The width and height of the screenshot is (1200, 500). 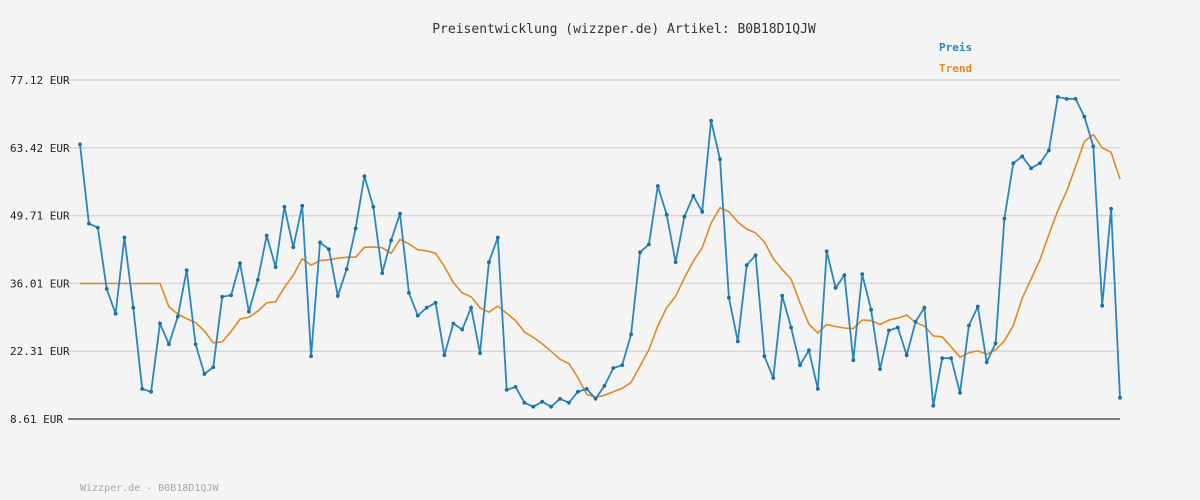 What do you see at coordinates (955, 47) in the screenshot?
I see `legend-entry-preis: Preis` at bounding box center [955, 47].